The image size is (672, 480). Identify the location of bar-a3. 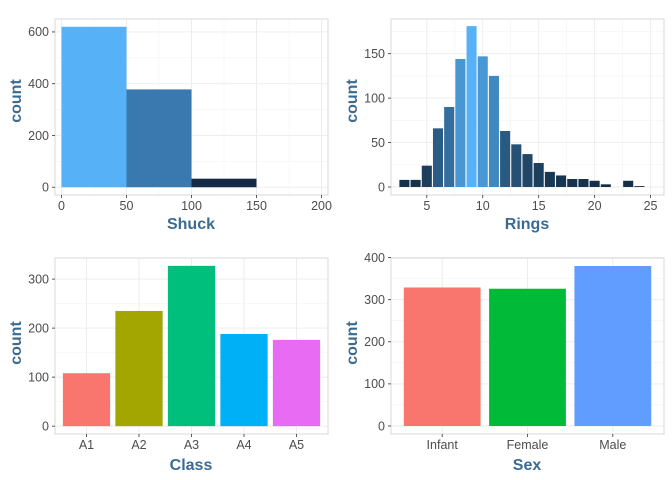
(191, 346).